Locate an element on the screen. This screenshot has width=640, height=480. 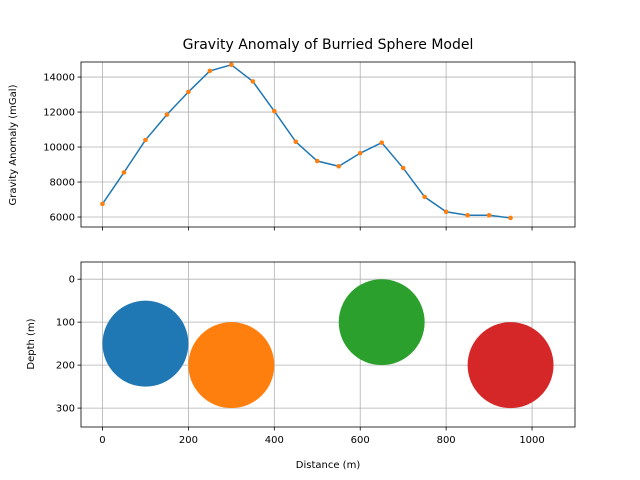
chart-title: Gravity Anomaly of Burried Sphere Model is located at coordinates (328, 45).